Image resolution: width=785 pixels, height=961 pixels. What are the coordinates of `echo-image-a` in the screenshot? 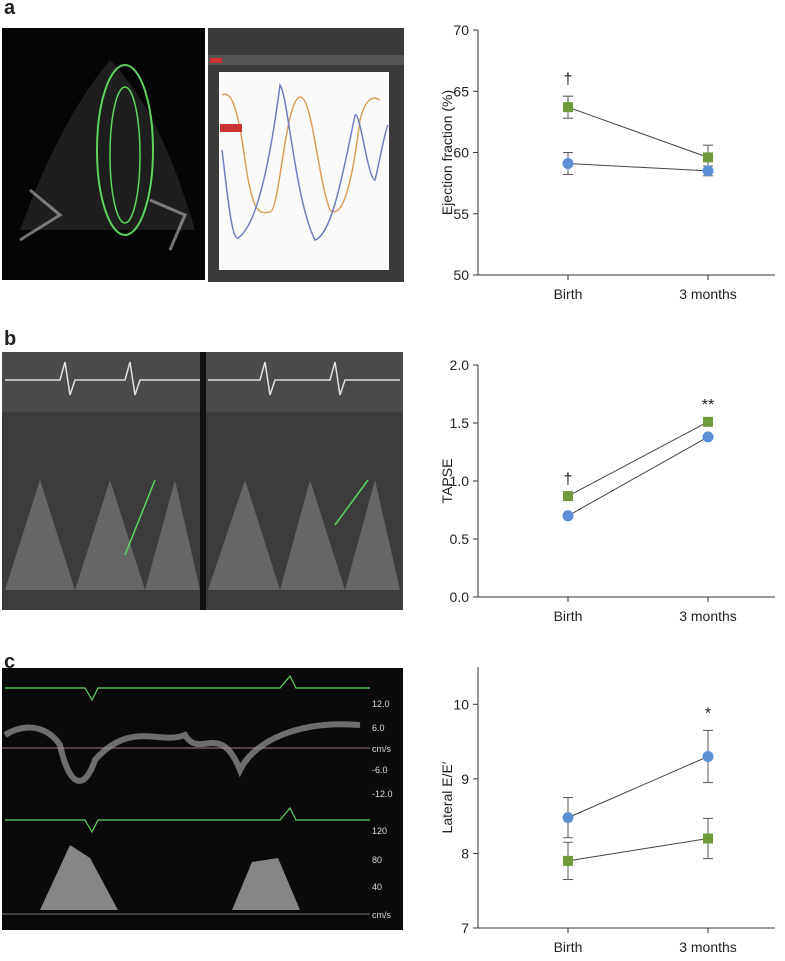 It's located at (203, 155).